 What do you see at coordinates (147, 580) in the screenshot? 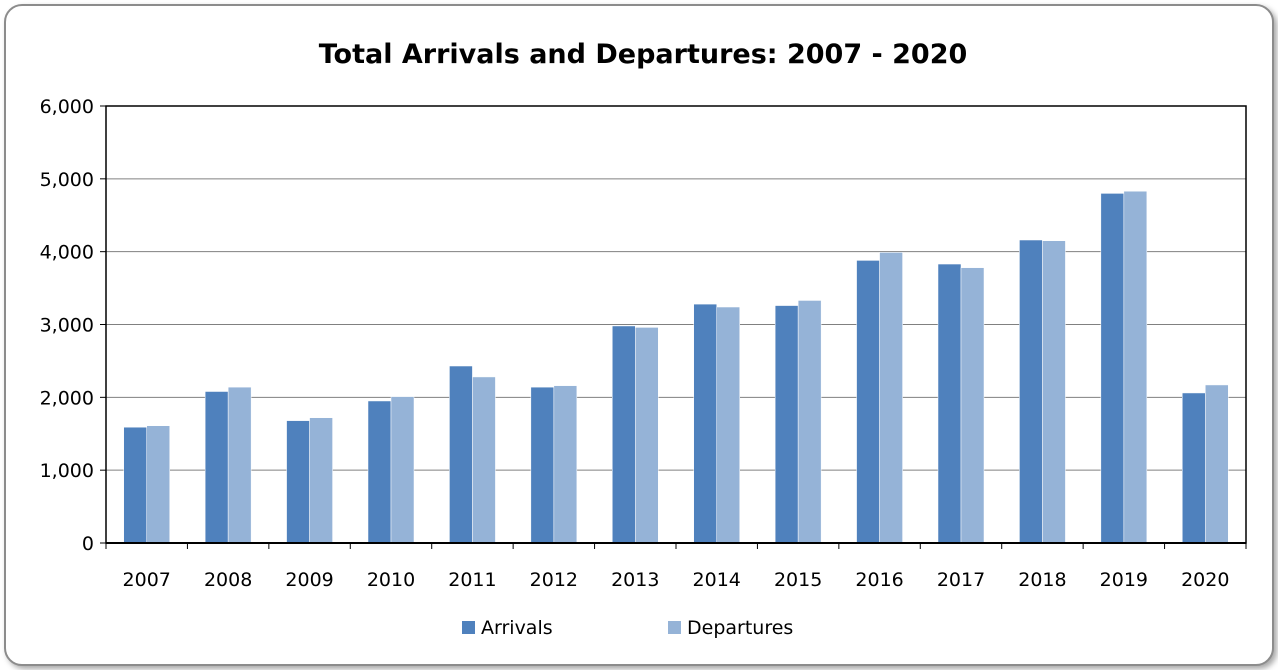
I see `x-tick-label: 2007` at bounding box center [147, 580].